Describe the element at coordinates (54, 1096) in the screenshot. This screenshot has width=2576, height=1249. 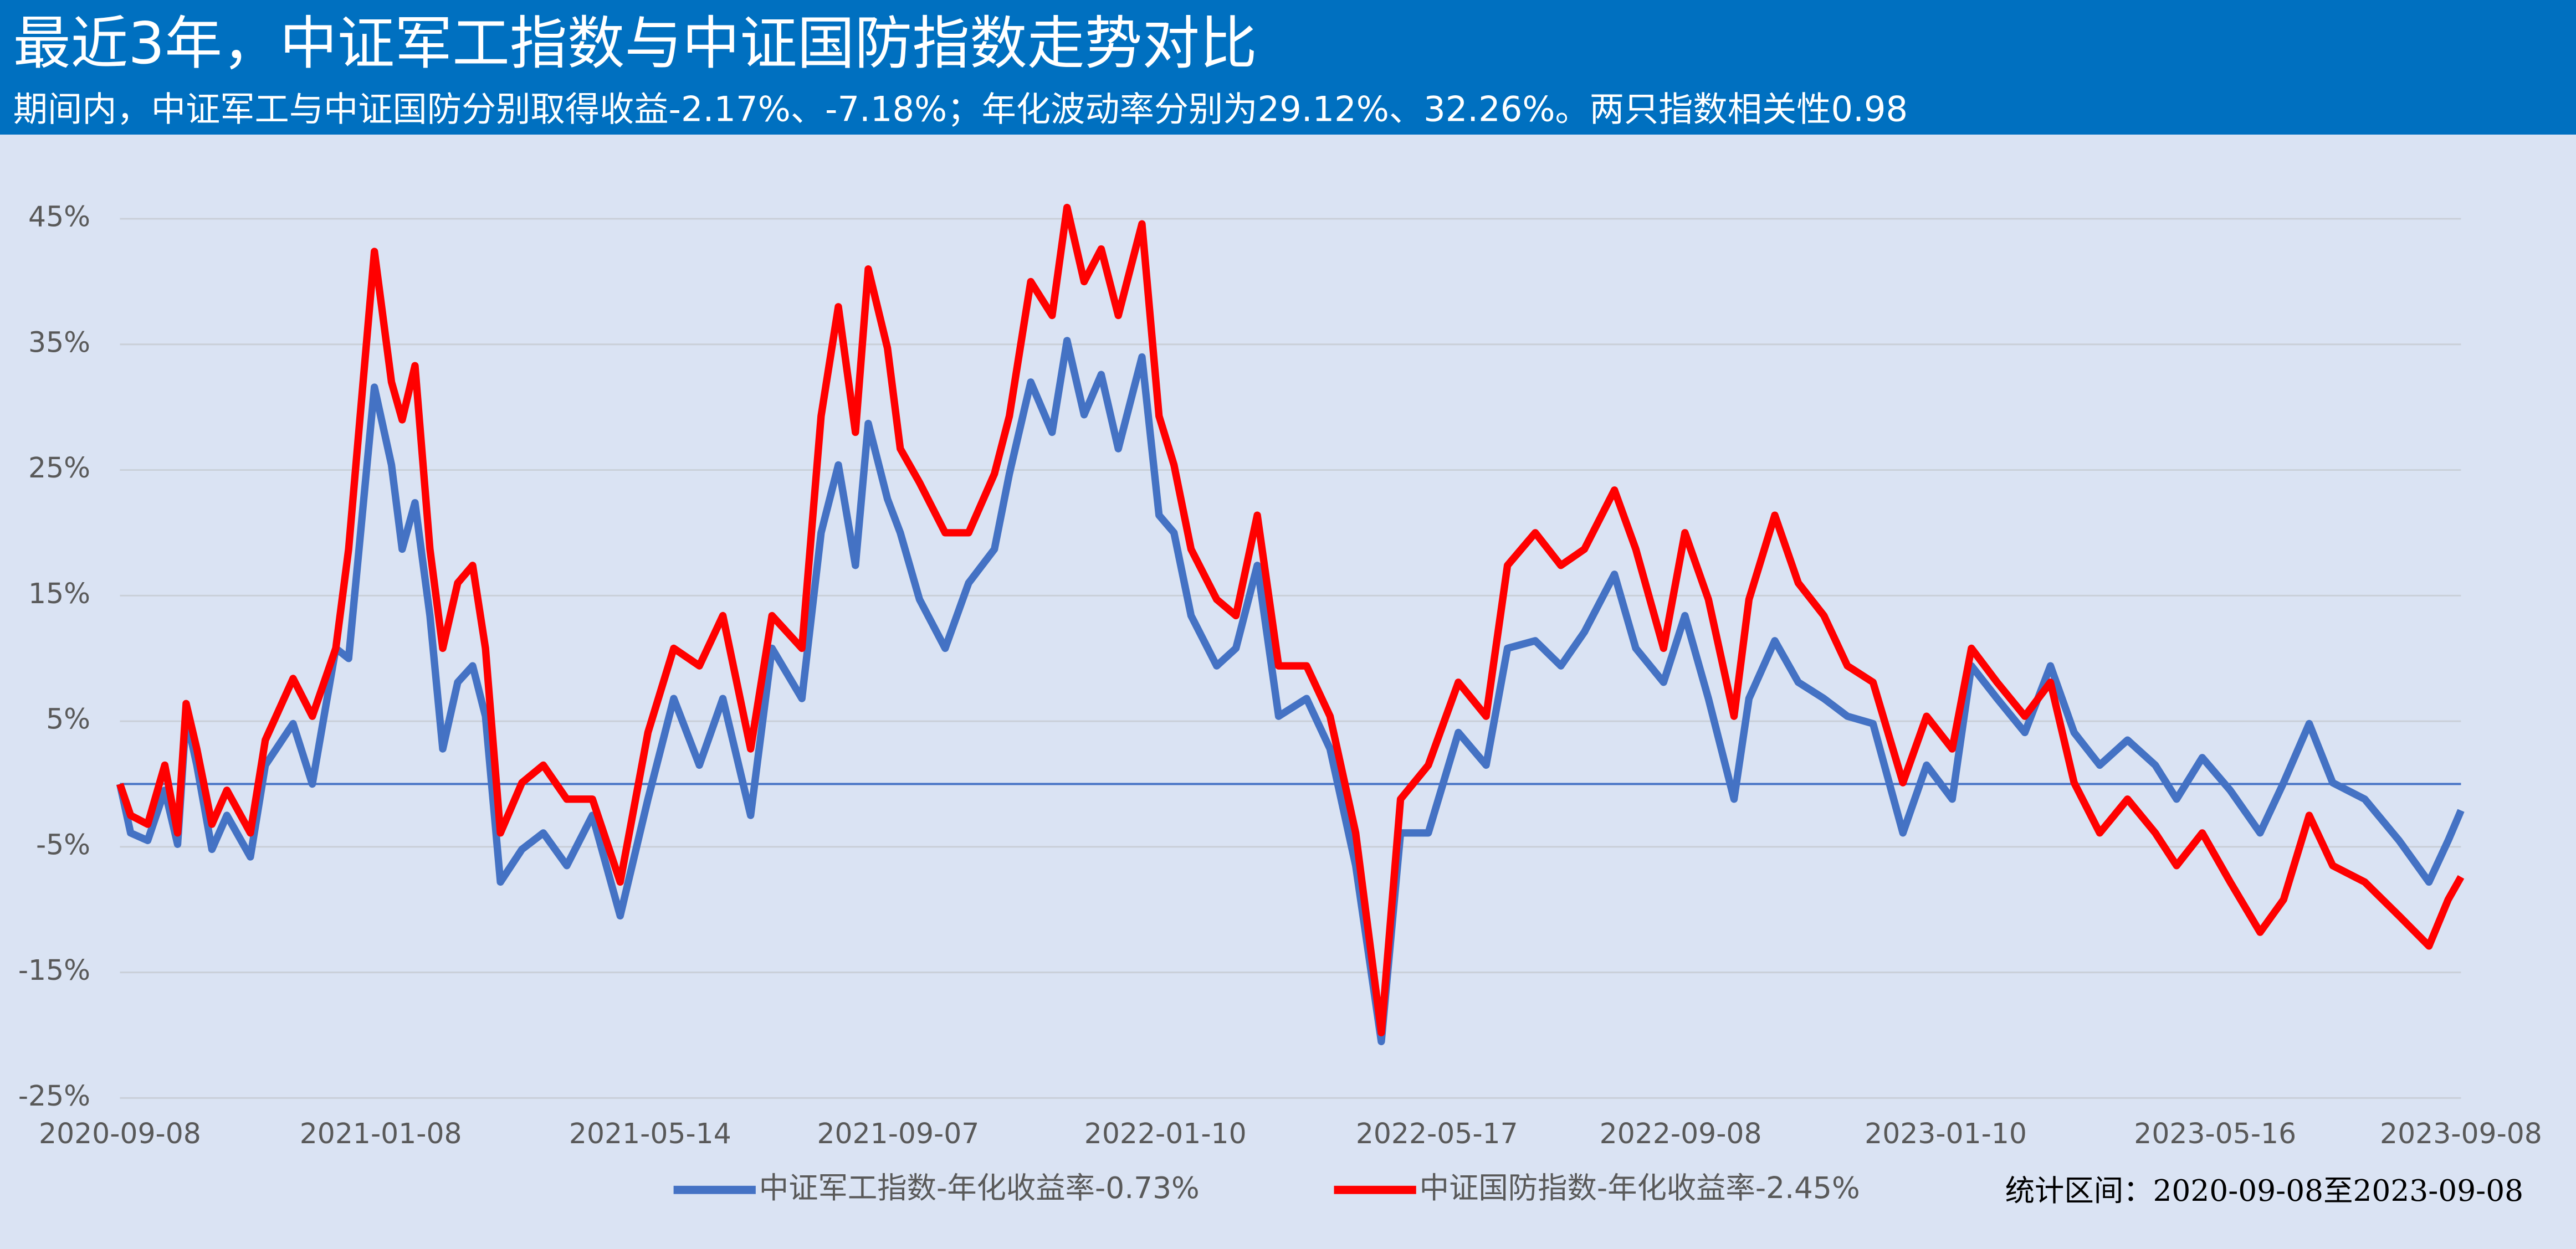
I see `y-tick-label: -25%` at that location.